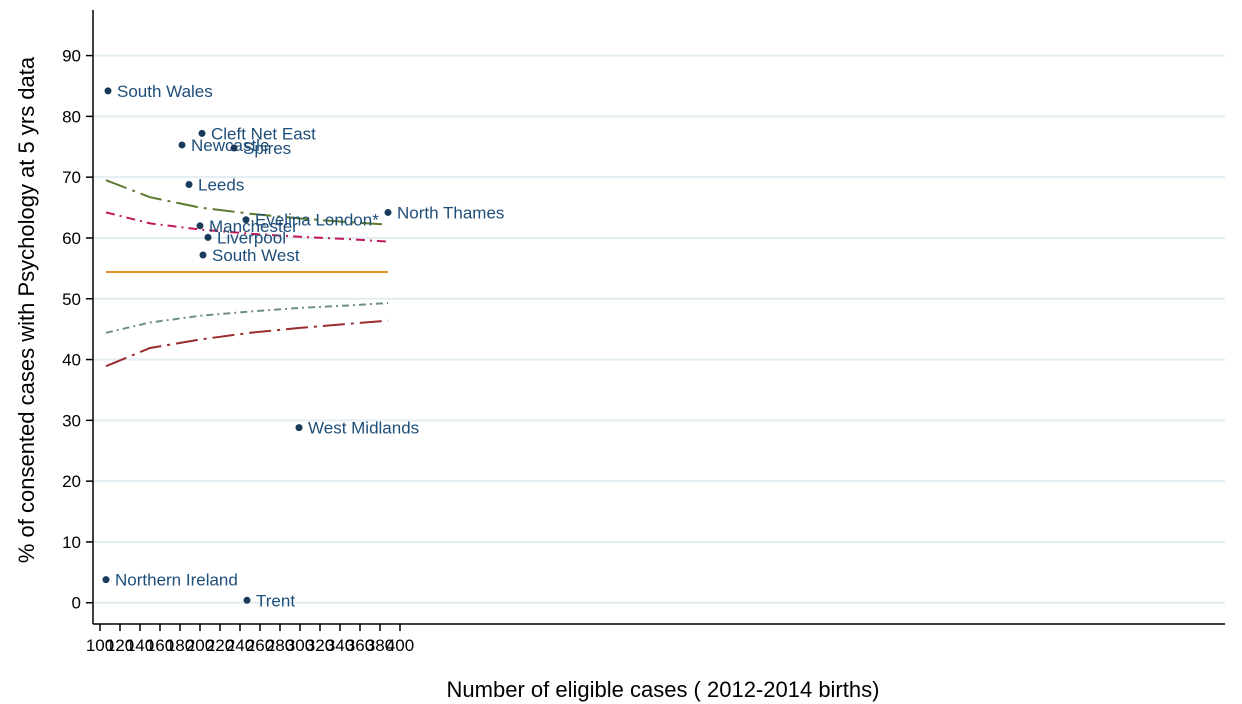  What do you see at coordinates (263, 133) in the screenshot?
I see `data-point-label: Cleft Net East` at bounding box center [263, 133].